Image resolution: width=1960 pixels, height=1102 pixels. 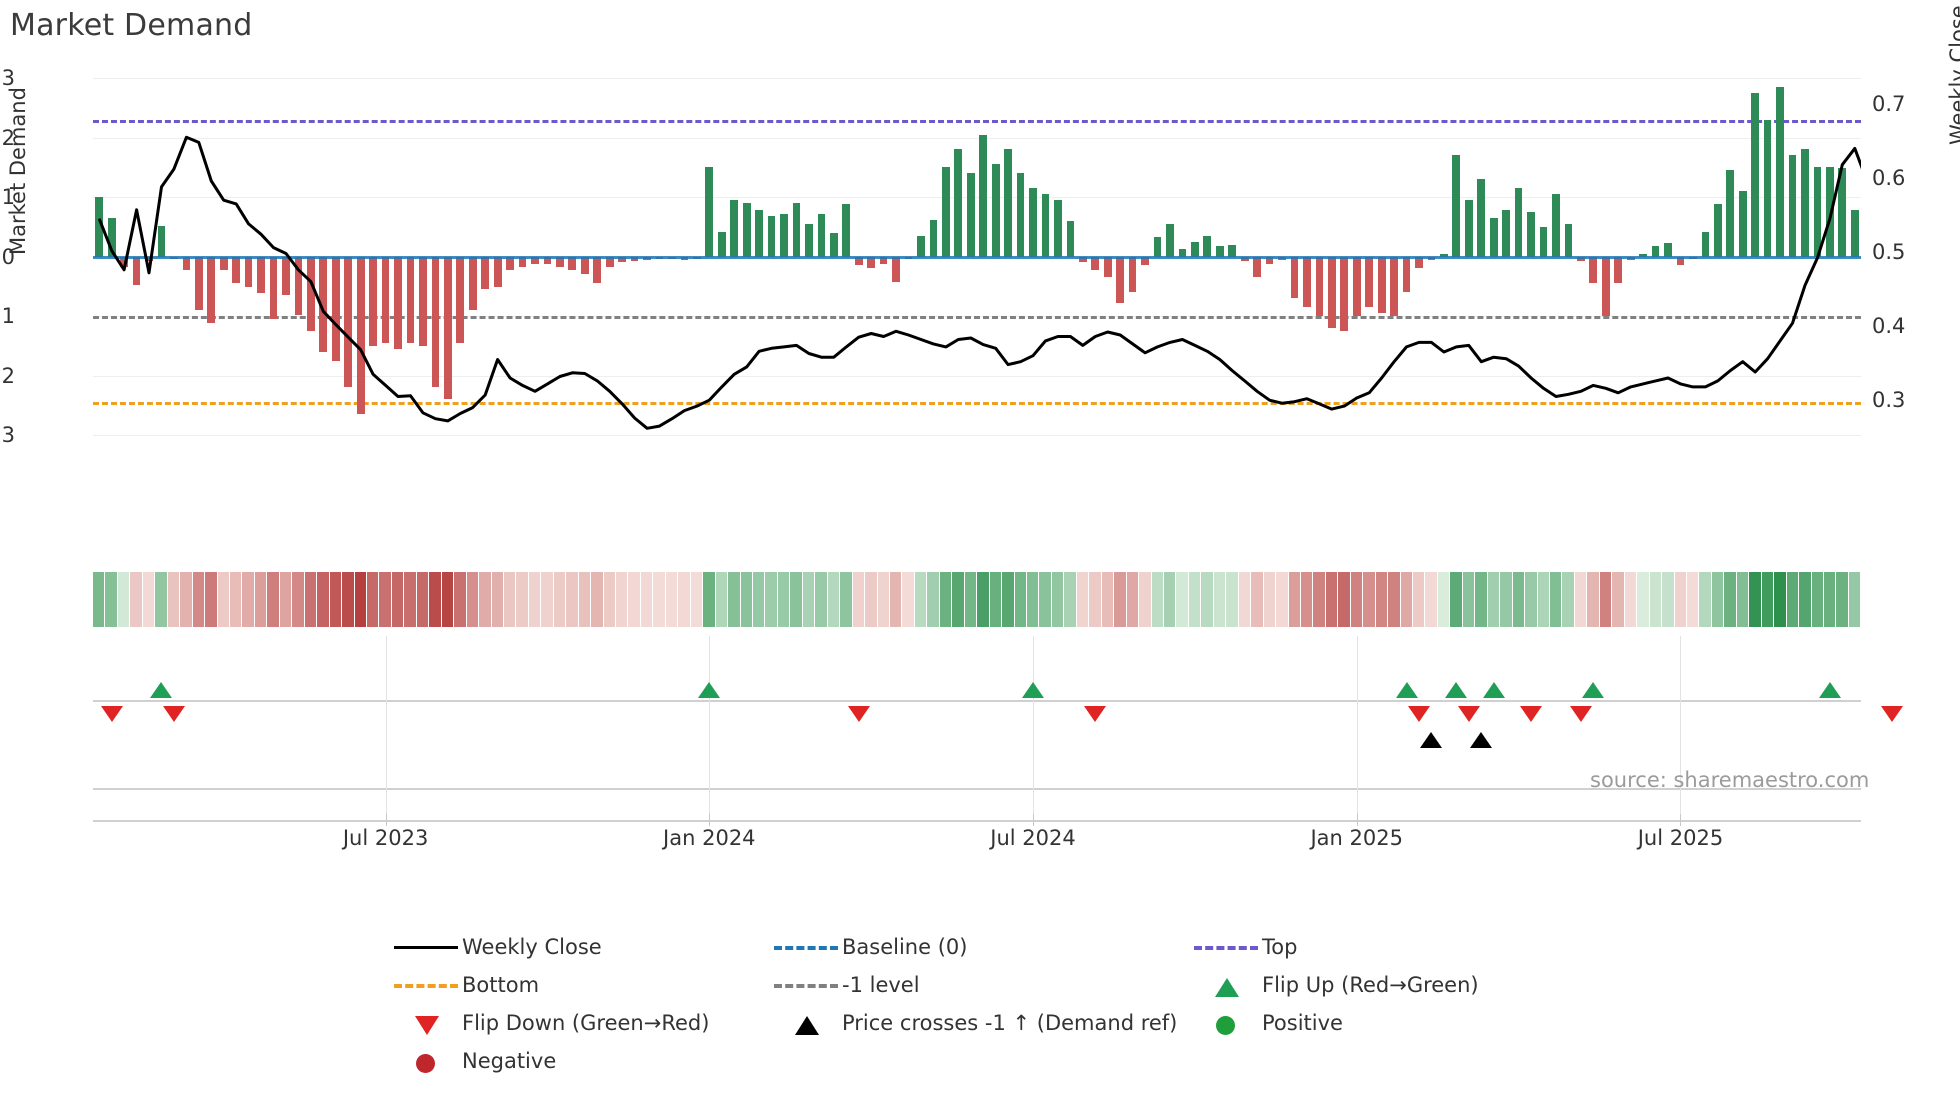 What do you see at coordinates (1889, 326) in the screenshot?
I see `y2-tick-label: 0.4` at bounding box center [1889, 326].